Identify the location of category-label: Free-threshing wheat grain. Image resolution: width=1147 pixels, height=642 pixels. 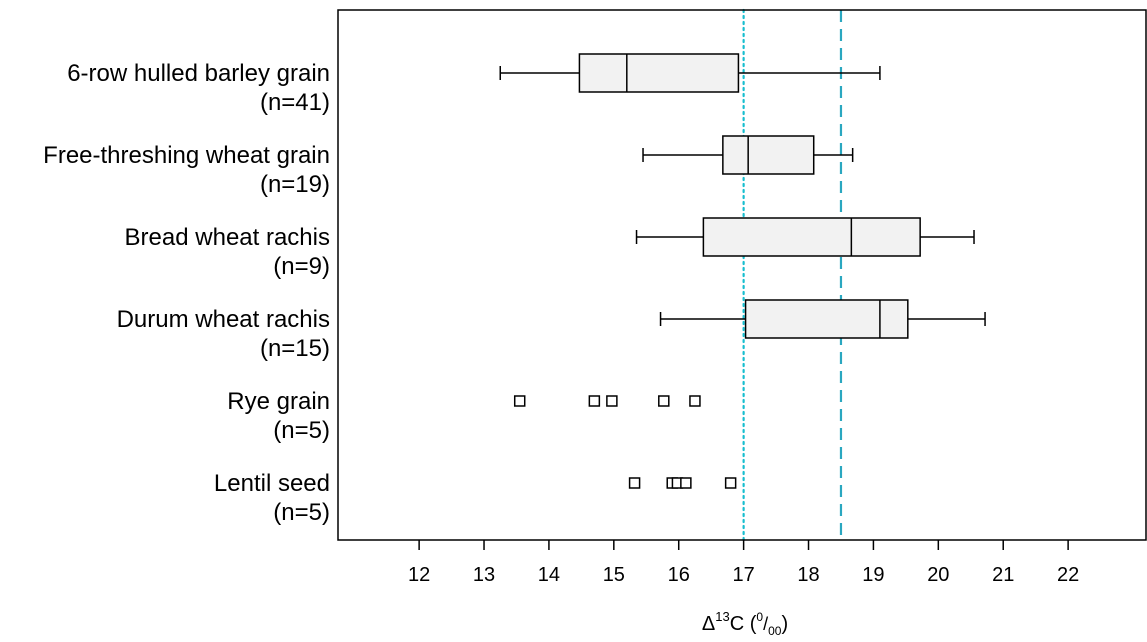
(186, 155).